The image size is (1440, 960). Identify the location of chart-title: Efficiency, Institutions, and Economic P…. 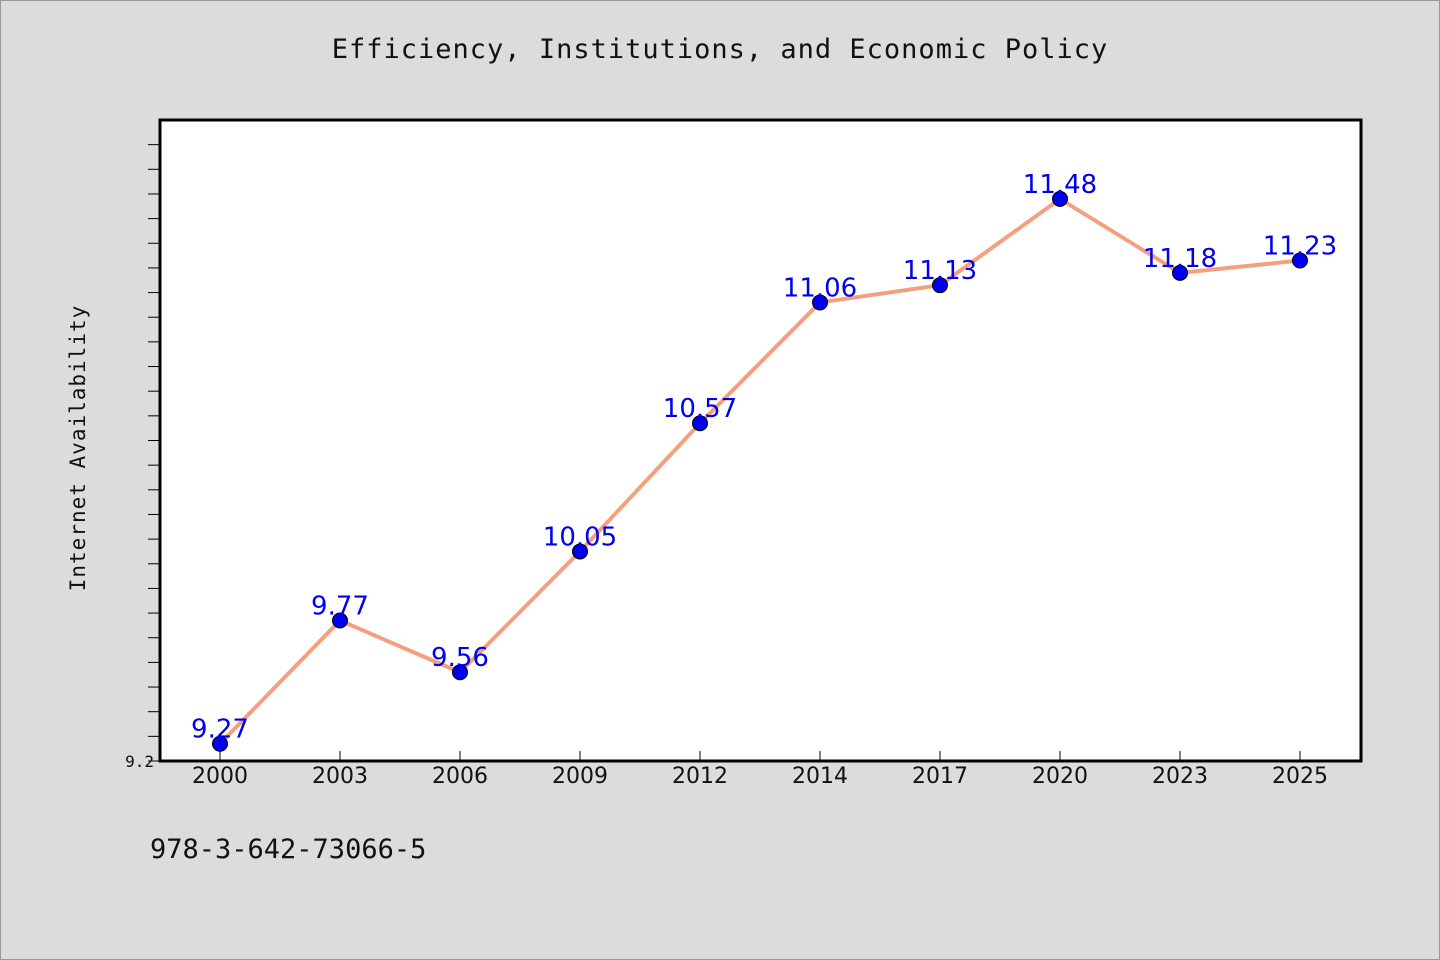
(720, 49).